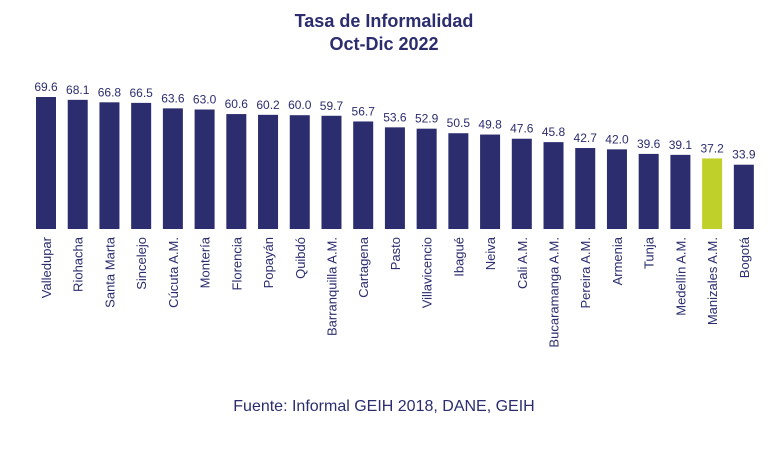  What do you see at coordinates (712, 148) in the screenshot?
I see `value-label-21: 37.2` at bounding box center [712, 148].